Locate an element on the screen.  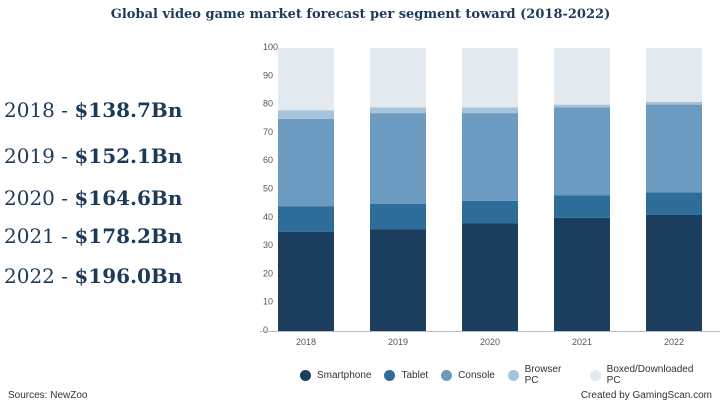
y-tick-label: 50 is located at coordinates (268, 189).